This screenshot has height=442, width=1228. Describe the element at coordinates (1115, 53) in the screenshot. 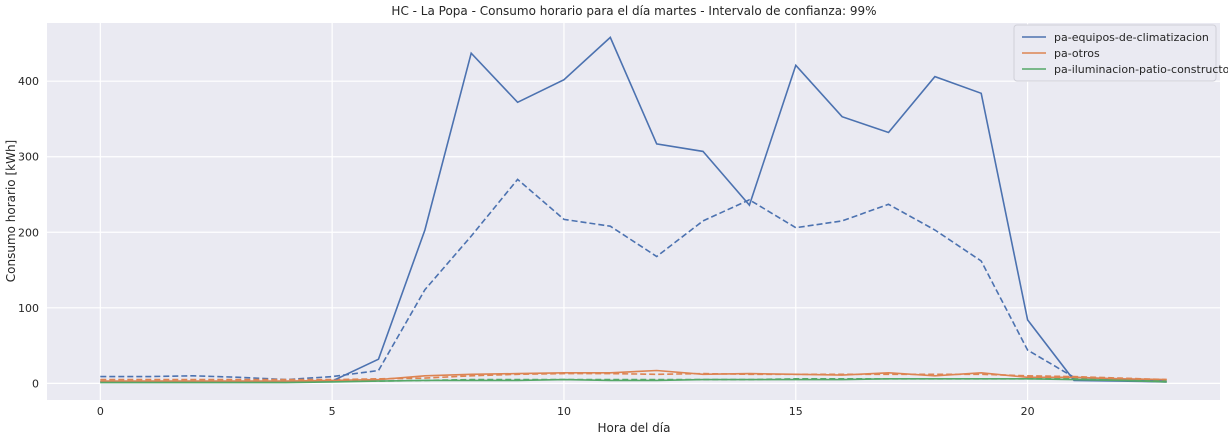

I see `legend-box` at that location.